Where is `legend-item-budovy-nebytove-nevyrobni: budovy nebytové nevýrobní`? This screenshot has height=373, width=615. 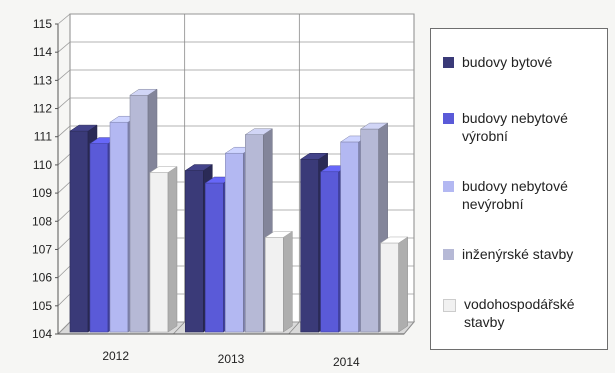
legend-item-budovy-nebytove-nevyrobni: budovy nebytové nevýrobní is located at coordinates (523, 195).